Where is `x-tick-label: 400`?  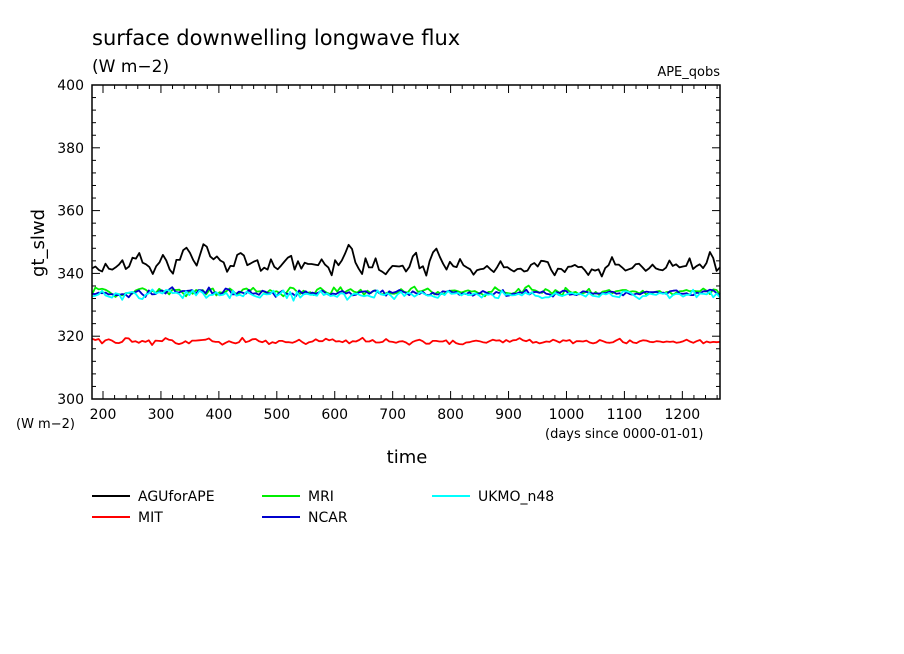 x-tick-label: 400 is located at coordinates (219, 415).